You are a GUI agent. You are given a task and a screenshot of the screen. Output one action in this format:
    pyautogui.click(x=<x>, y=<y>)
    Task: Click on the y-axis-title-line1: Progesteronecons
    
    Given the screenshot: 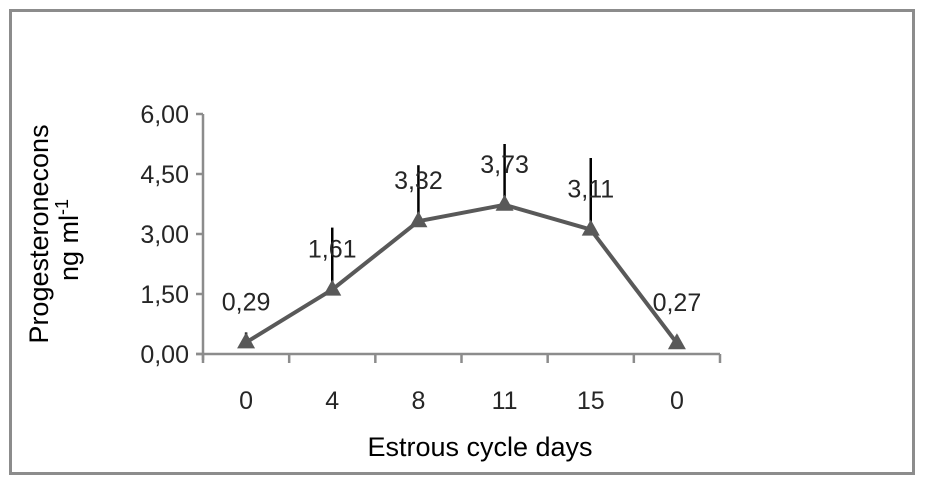 What is the action you would take?
    pyautogui.click(x=39, y=233)
    